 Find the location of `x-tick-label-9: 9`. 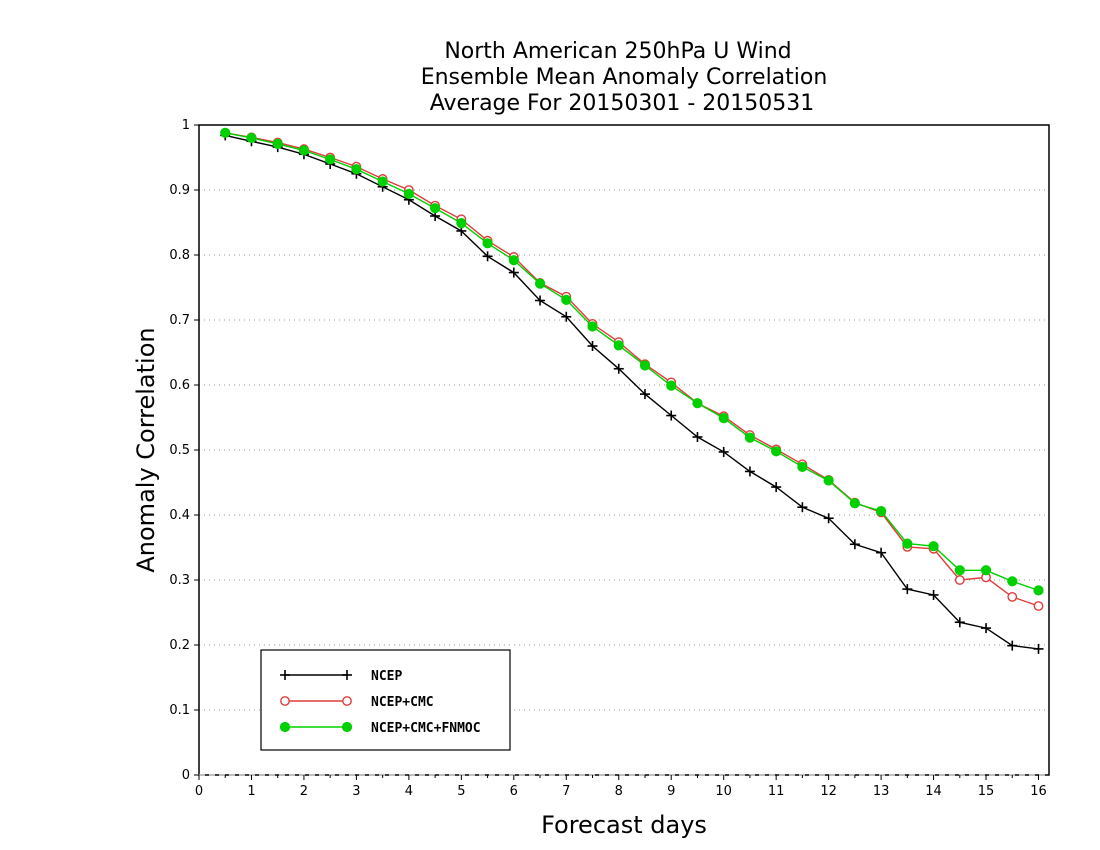

x-tick-label-9: 9 is located at coordinates (671, 791).